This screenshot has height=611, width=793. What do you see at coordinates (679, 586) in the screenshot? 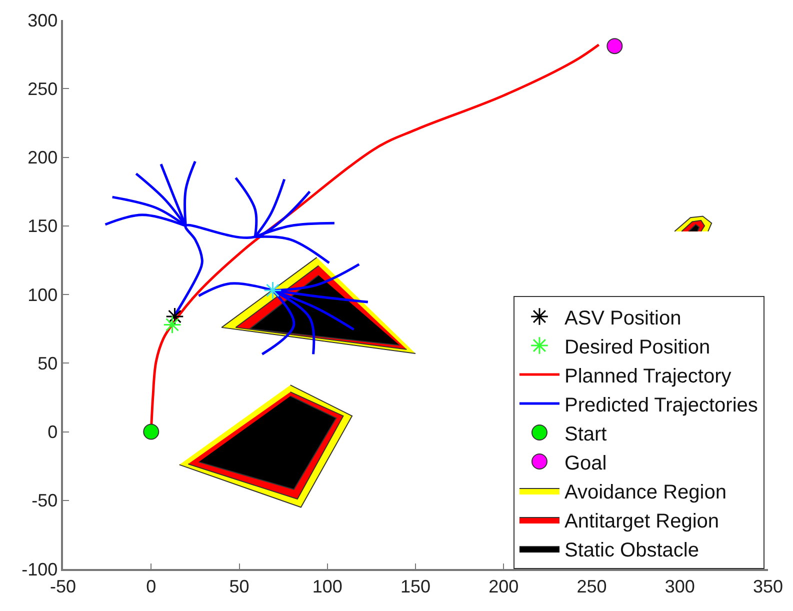
I see `x-tick-label: 300` at bounding box center [679, 586].